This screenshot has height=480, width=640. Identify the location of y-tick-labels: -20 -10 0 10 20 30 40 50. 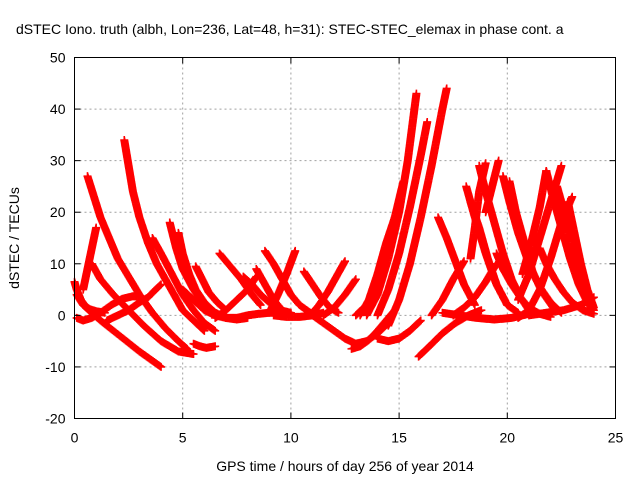
(55, 238).